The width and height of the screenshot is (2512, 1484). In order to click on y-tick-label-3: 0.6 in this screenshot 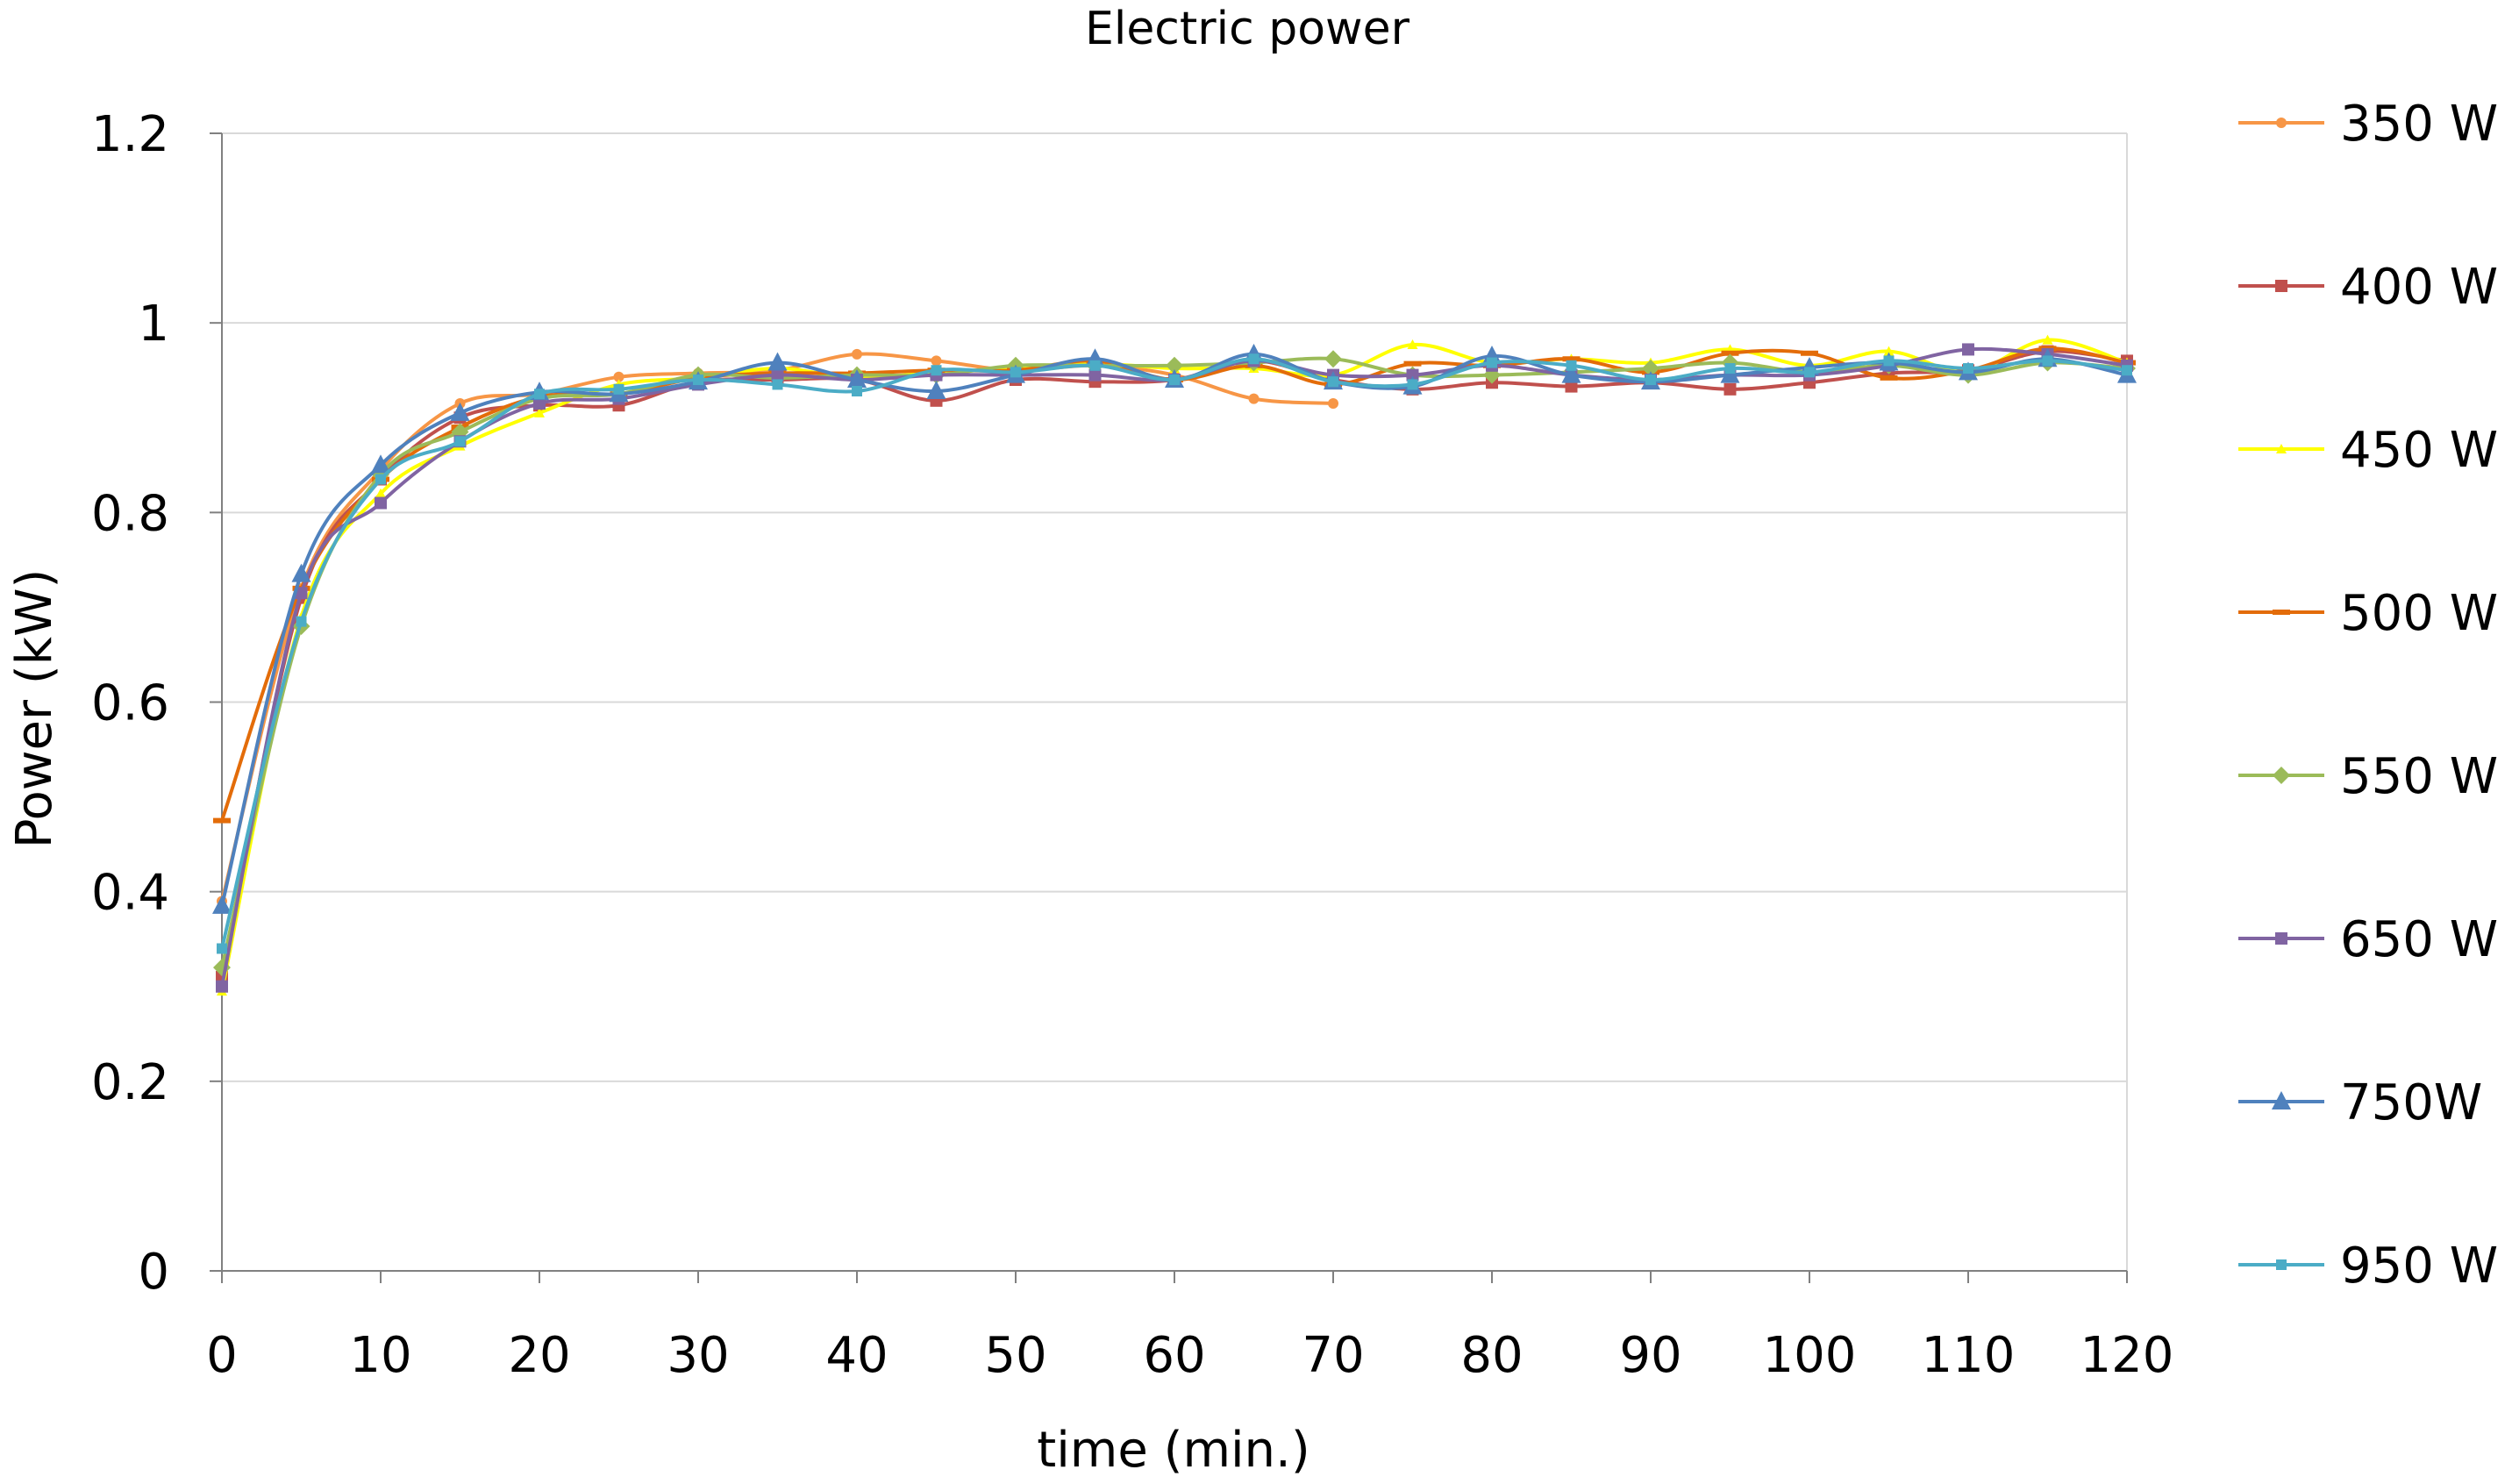, I will do `click(130, 703)`.